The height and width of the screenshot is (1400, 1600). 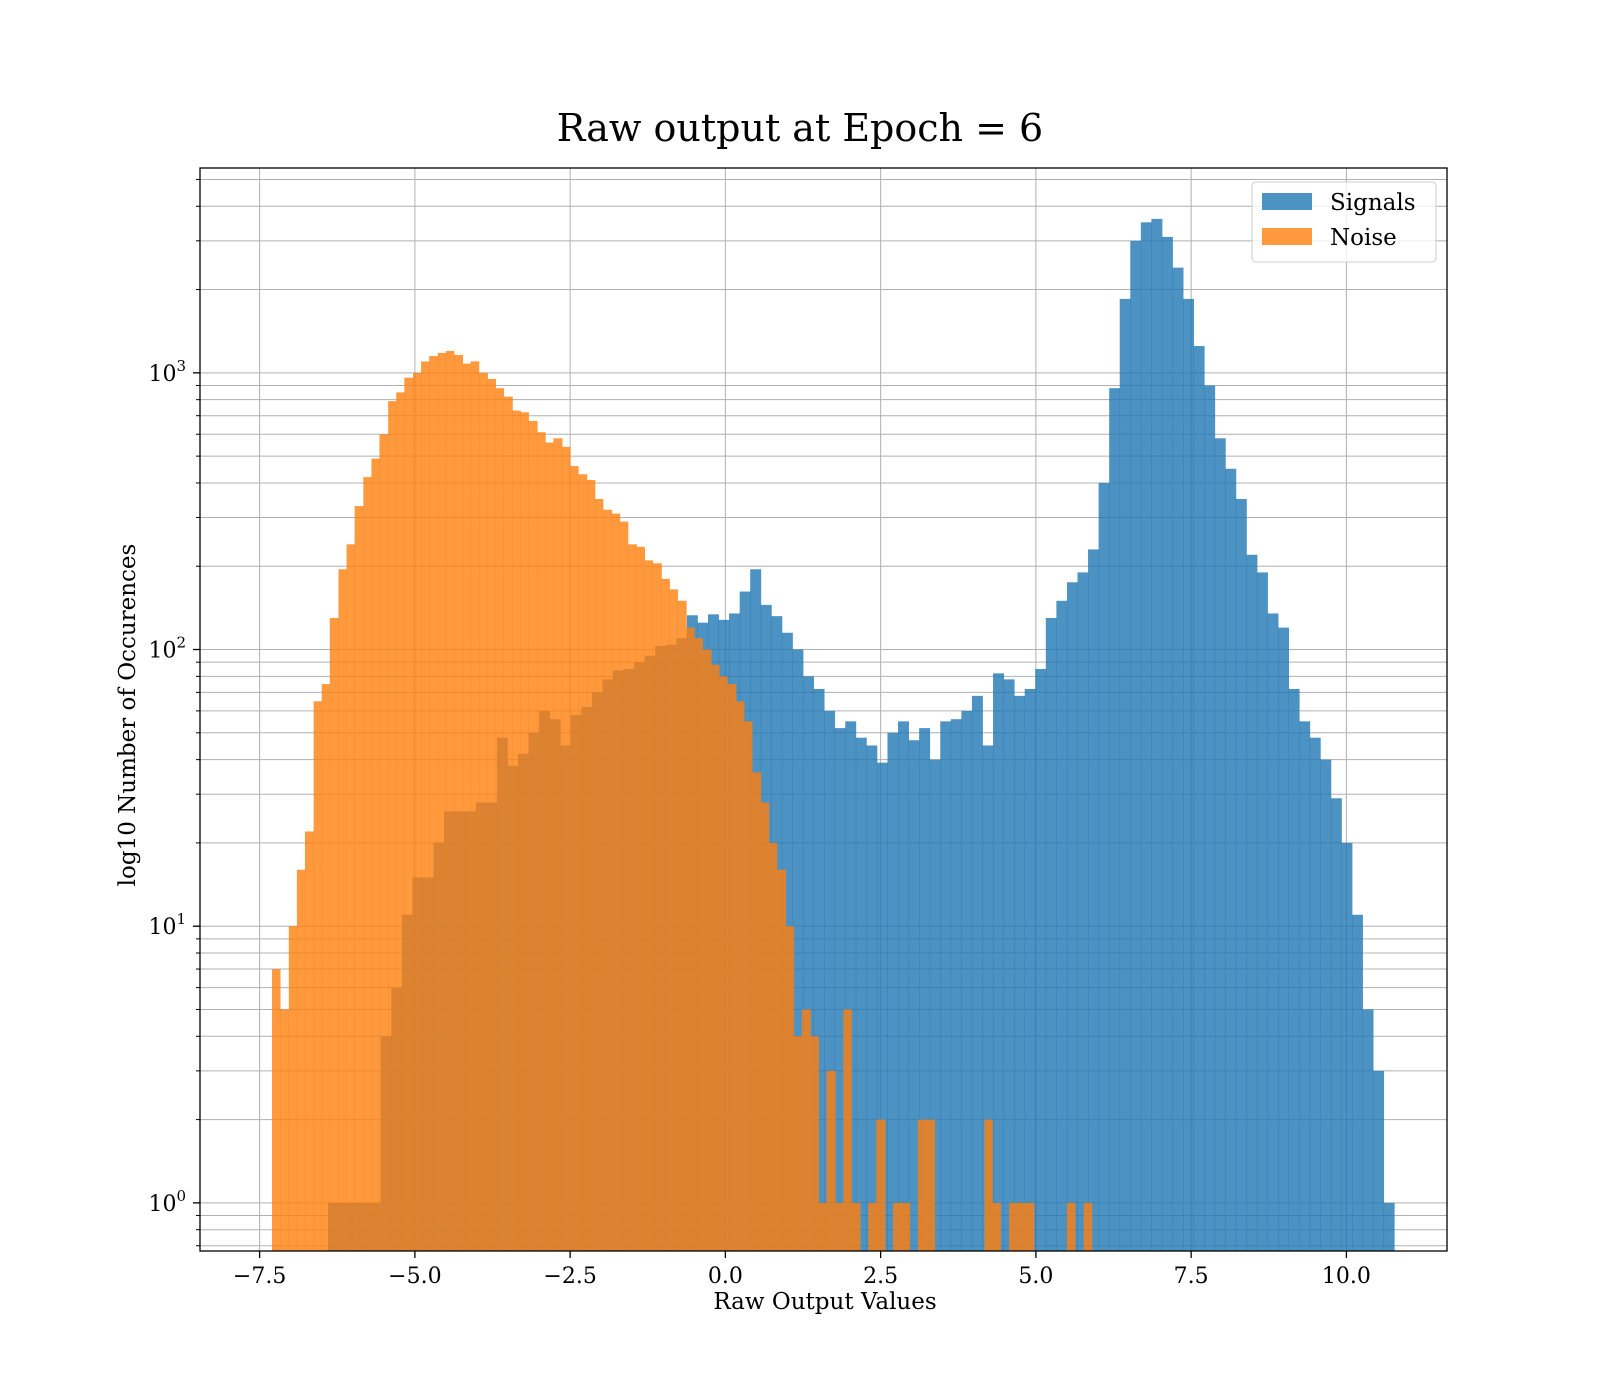 What do you see at coordinates (880, 1276) in the screenshot?
I see `x-tick-label: 2.5` at bounding box center [880, 1276].